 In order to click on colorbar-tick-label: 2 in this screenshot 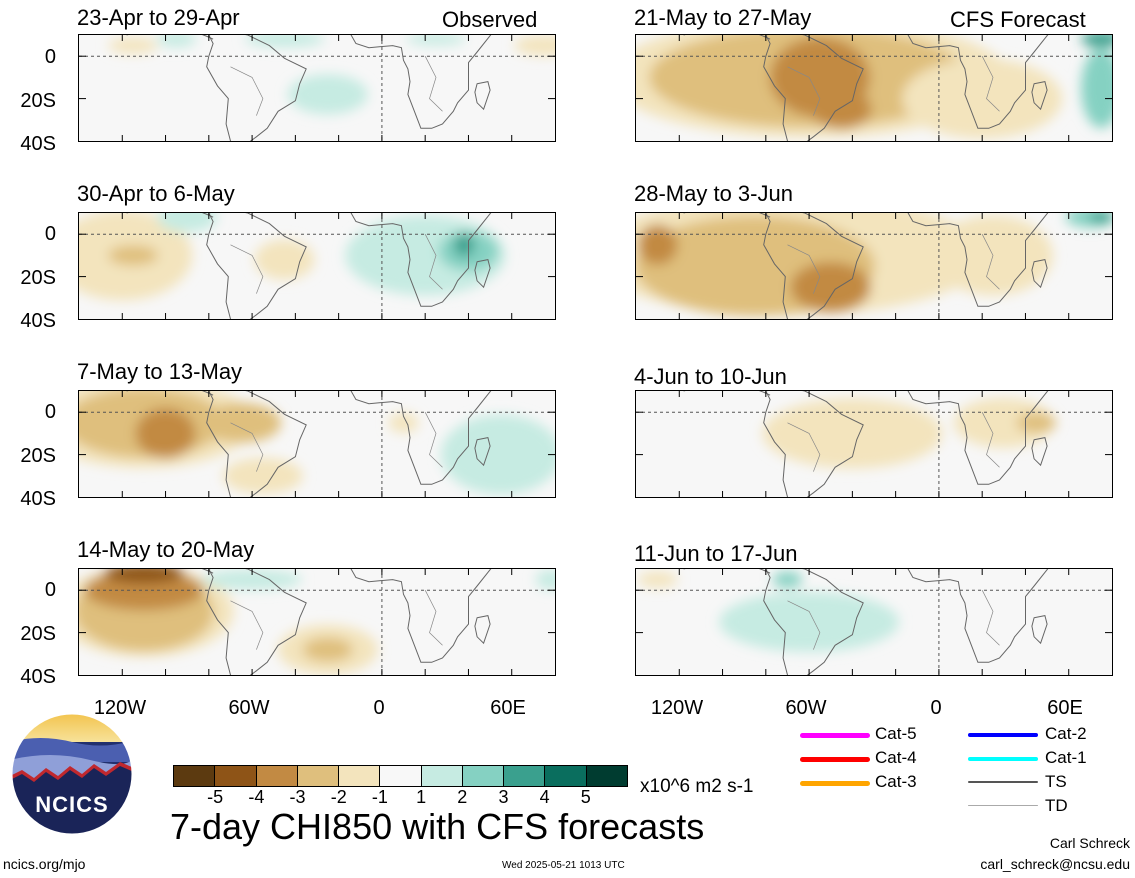, I will do `click(462, 797)`.